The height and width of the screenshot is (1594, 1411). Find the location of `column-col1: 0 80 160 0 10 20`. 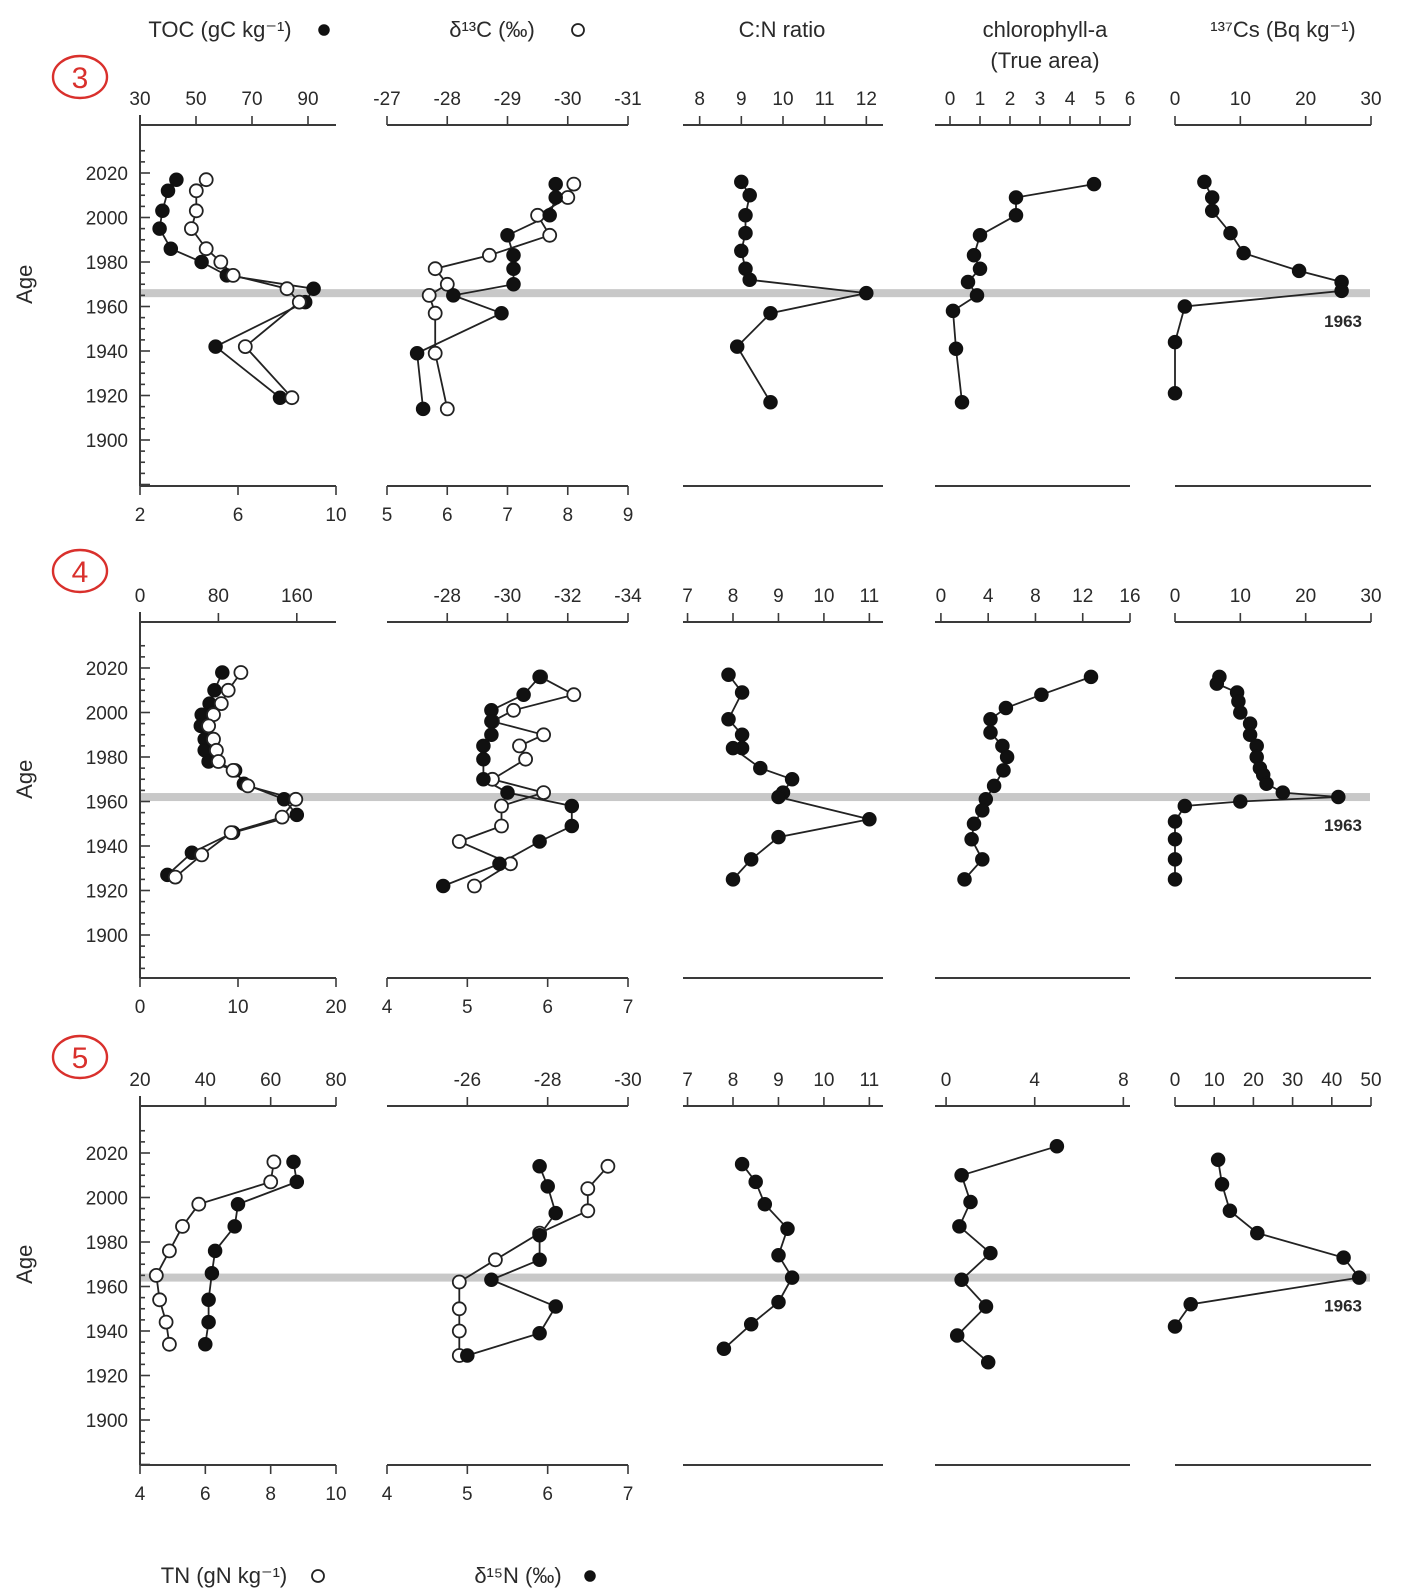

column-col1: 0 80 160 0 10 20 is located at coordinates (241, 802).